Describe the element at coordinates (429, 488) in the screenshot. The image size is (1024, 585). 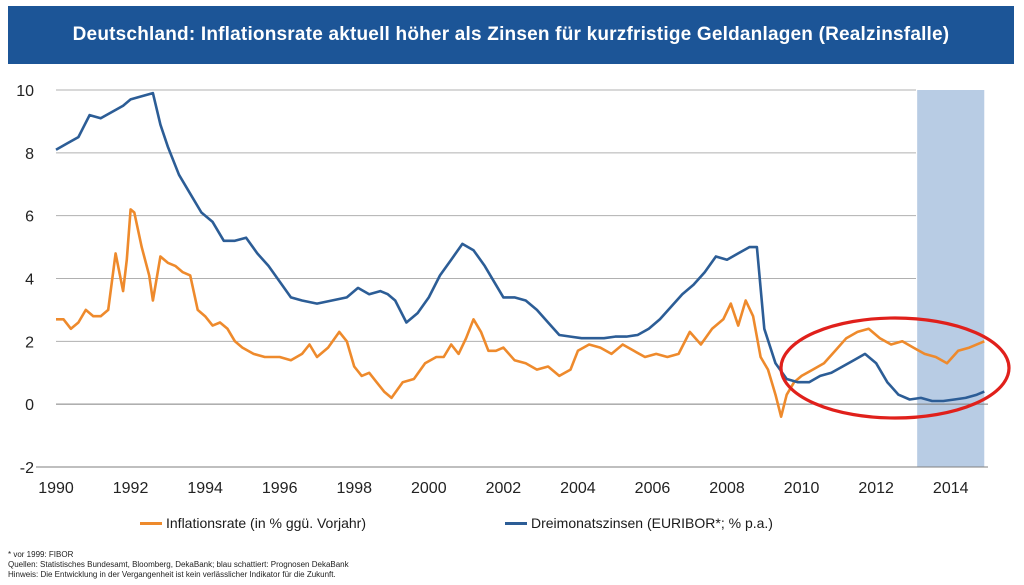
I see `x-tick-label: 2000` at that location.